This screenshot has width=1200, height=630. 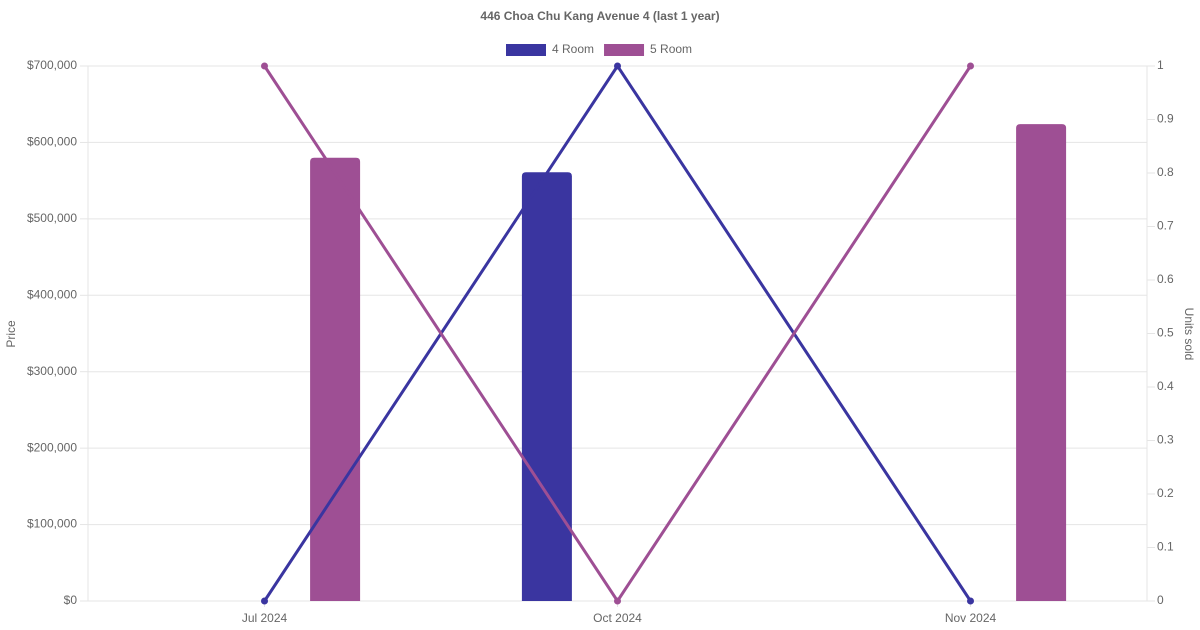 What do you see at coordinates (1165, 119) in the screenshot?
I see `y2-tick-label: 0.9` at bounding box center [1165, 119].